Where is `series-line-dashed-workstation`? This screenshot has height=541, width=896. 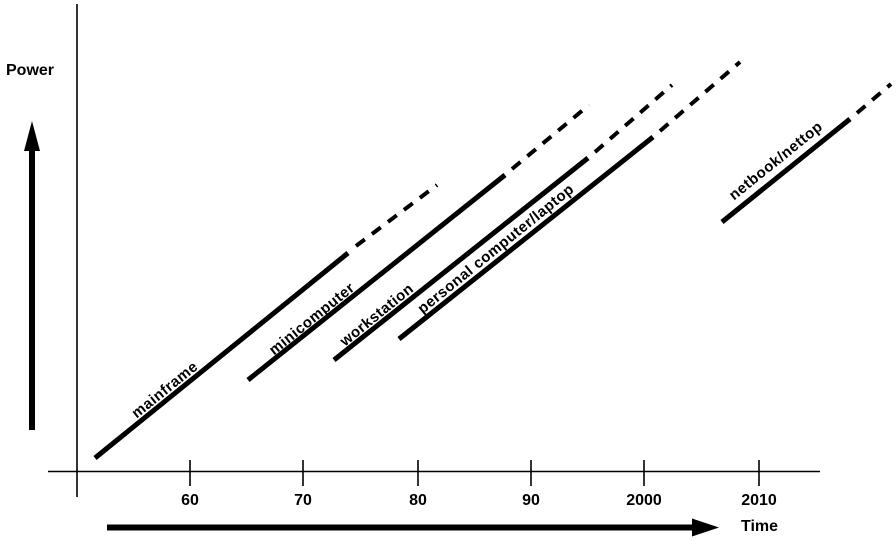 series-line-dashed-workstation is located at coordinates (633, 118).